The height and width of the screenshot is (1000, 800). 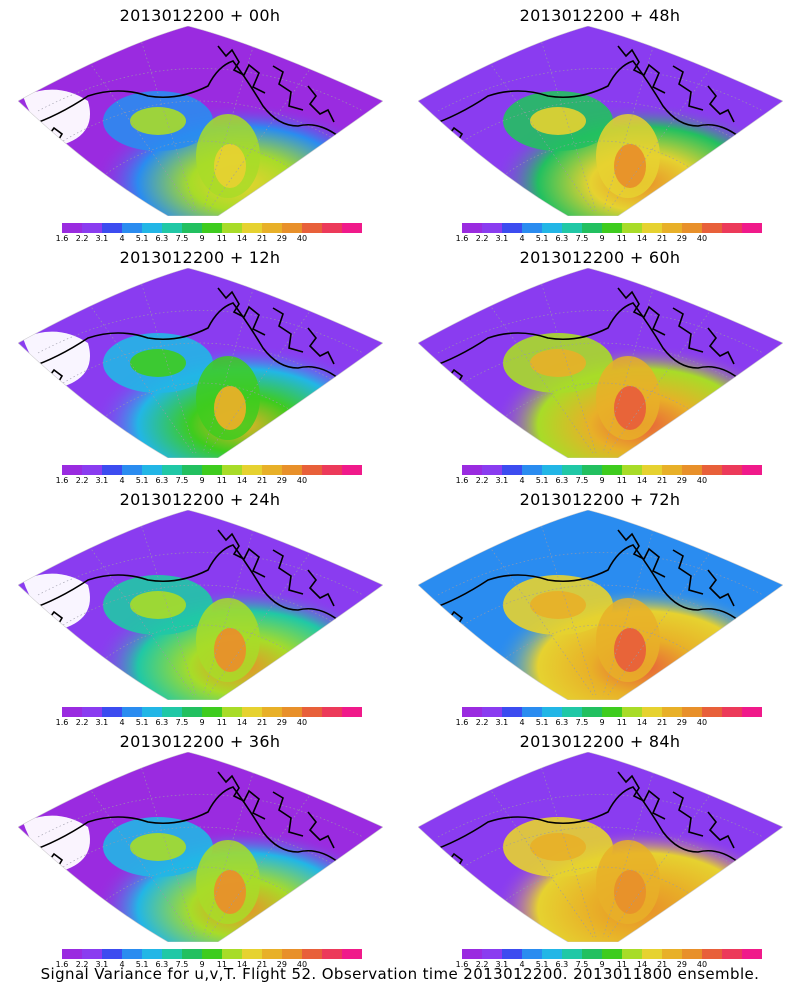 I want to click on panel-title: 2013012200 + 72h, so click(x=600, y=499).